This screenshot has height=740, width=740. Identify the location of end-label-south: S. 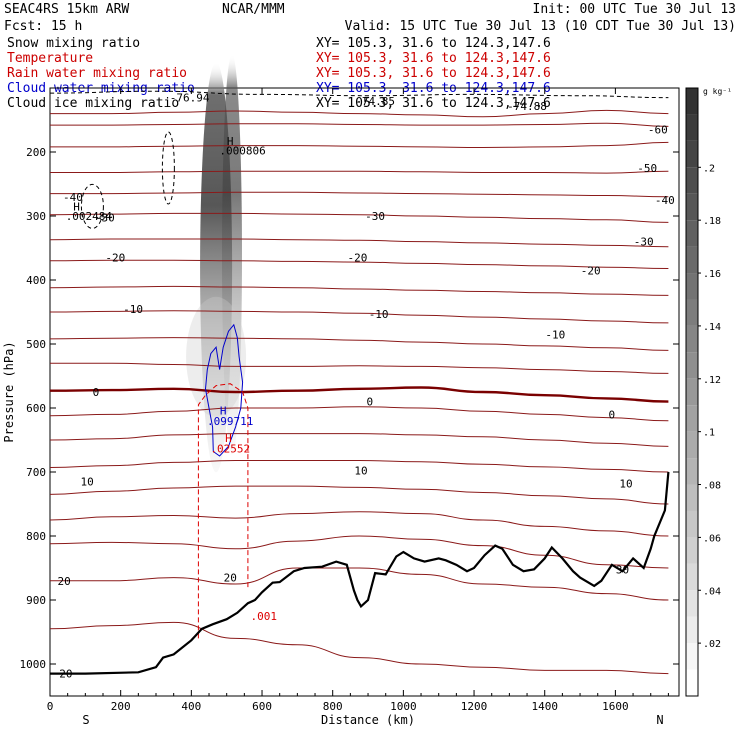
(85, 720).